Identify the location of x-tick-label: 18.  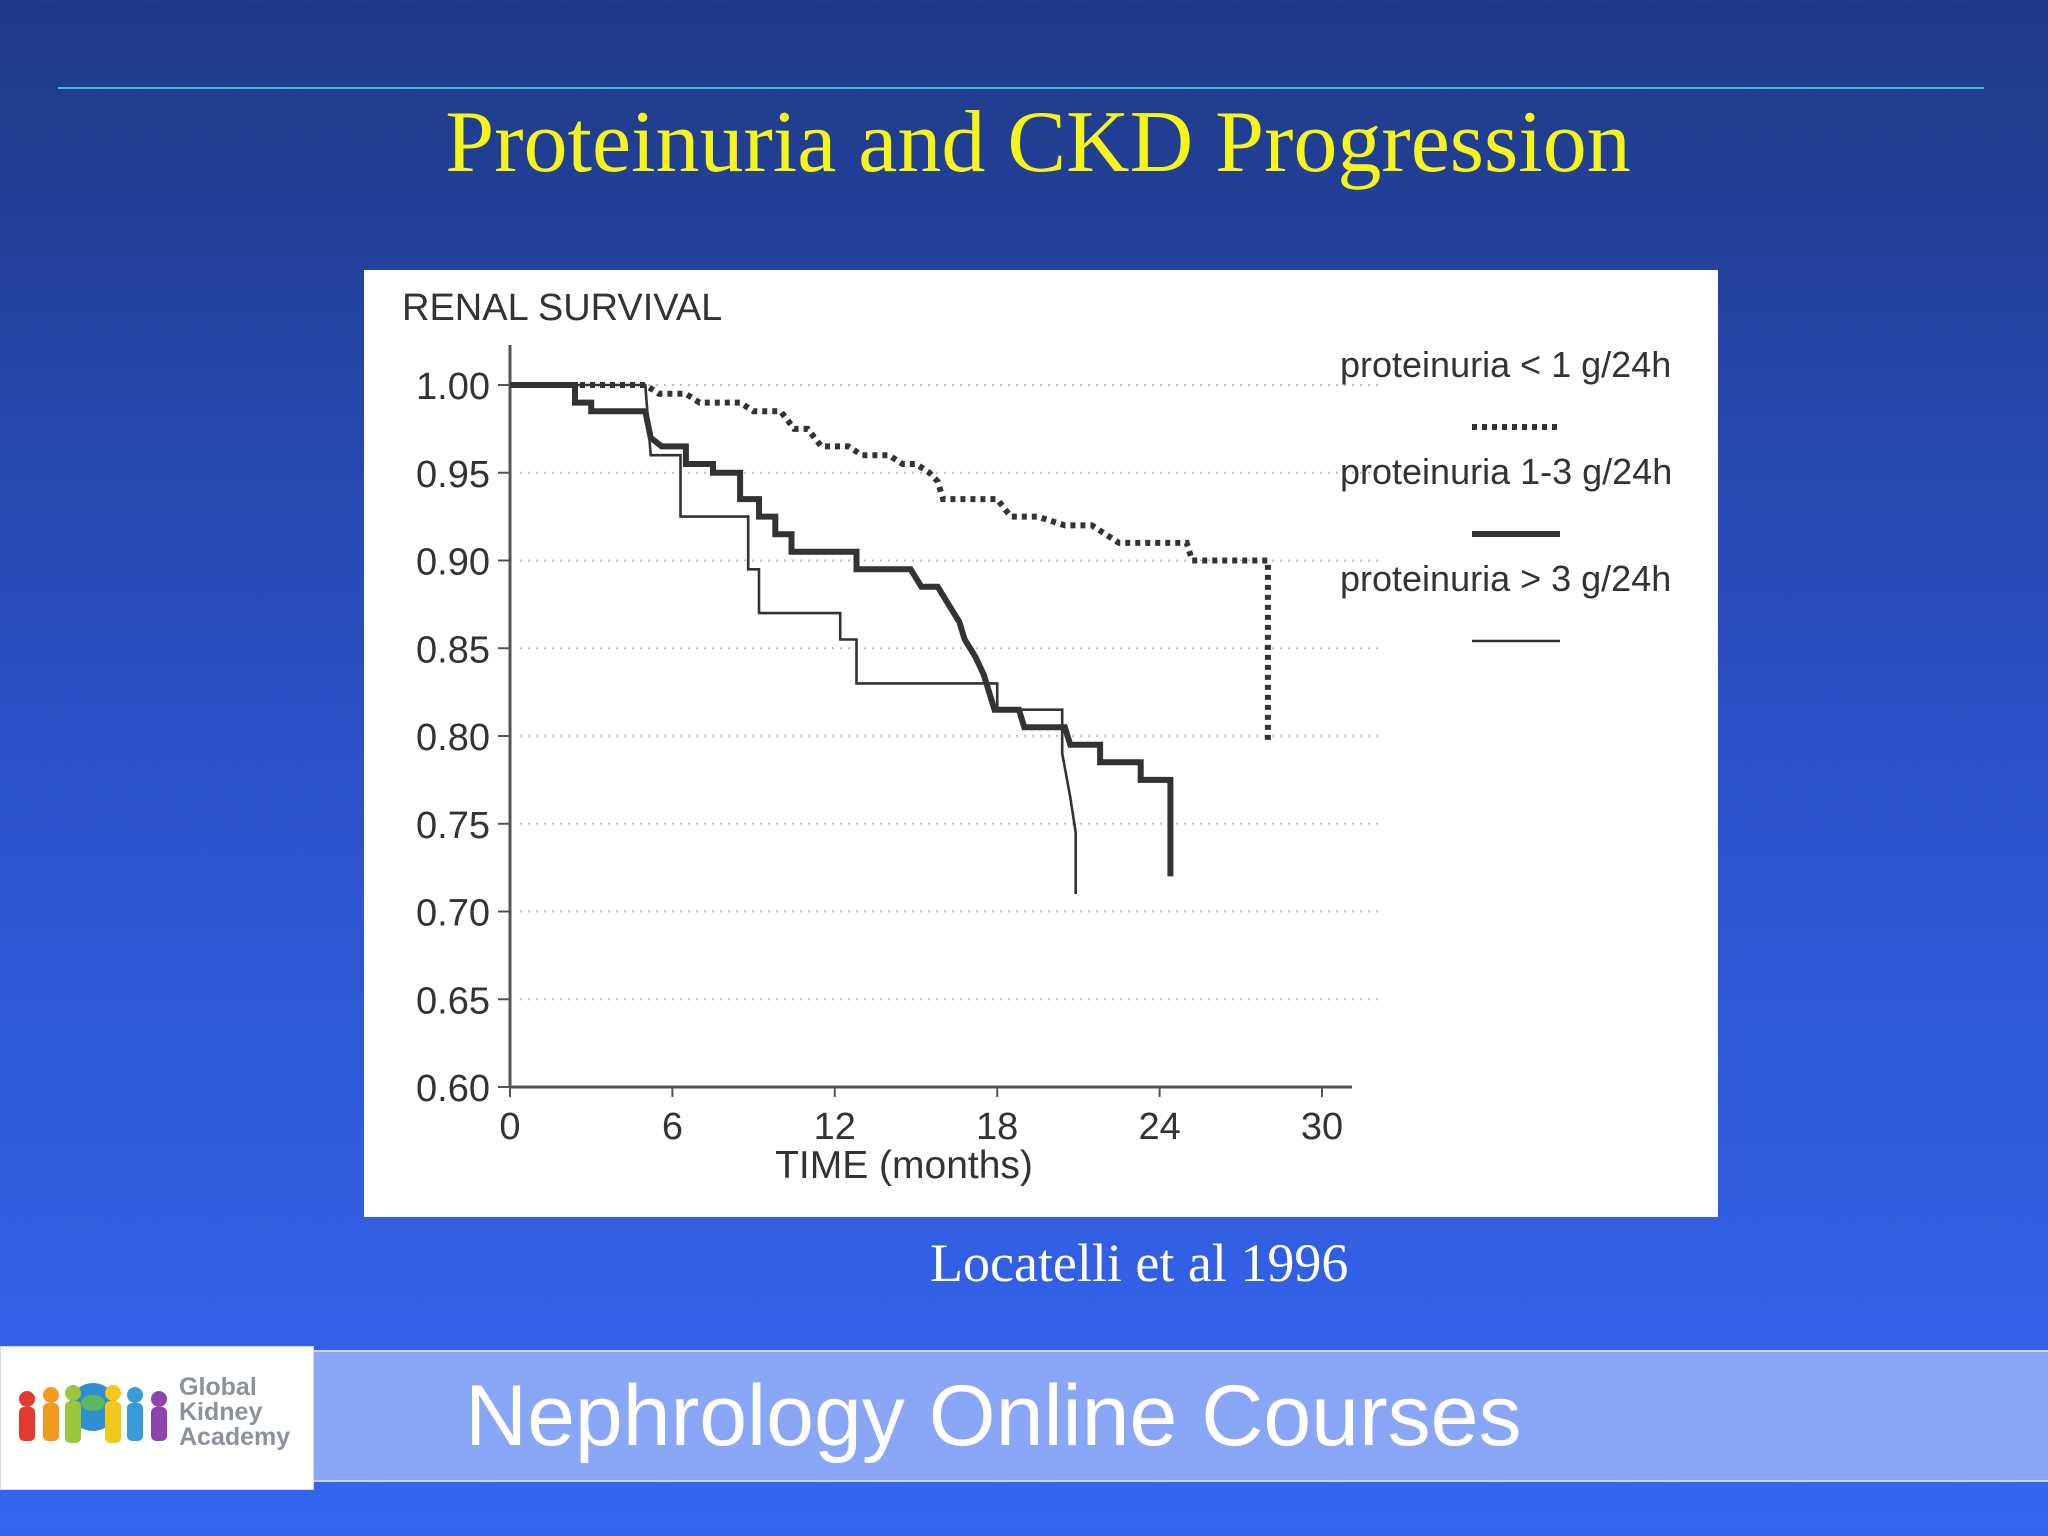
(997, 1127).